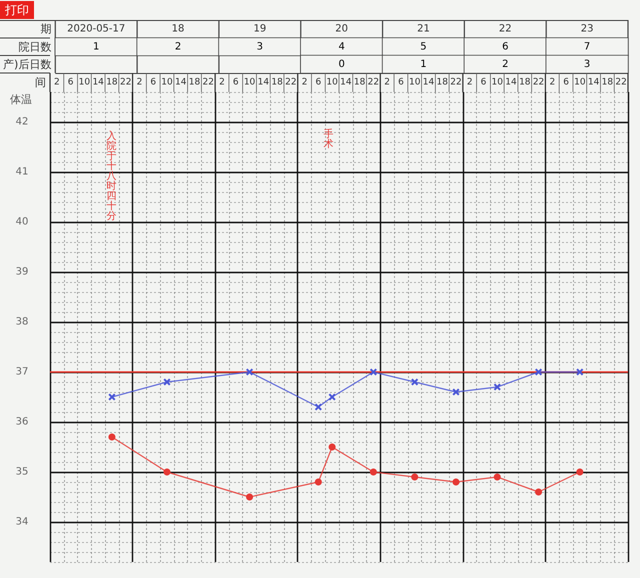 The image size is (640, 578). What do you see at coordinates (21, 99) in the screenshot?
I see `y-axis-title: 体温` at bounding box center [21, 99].